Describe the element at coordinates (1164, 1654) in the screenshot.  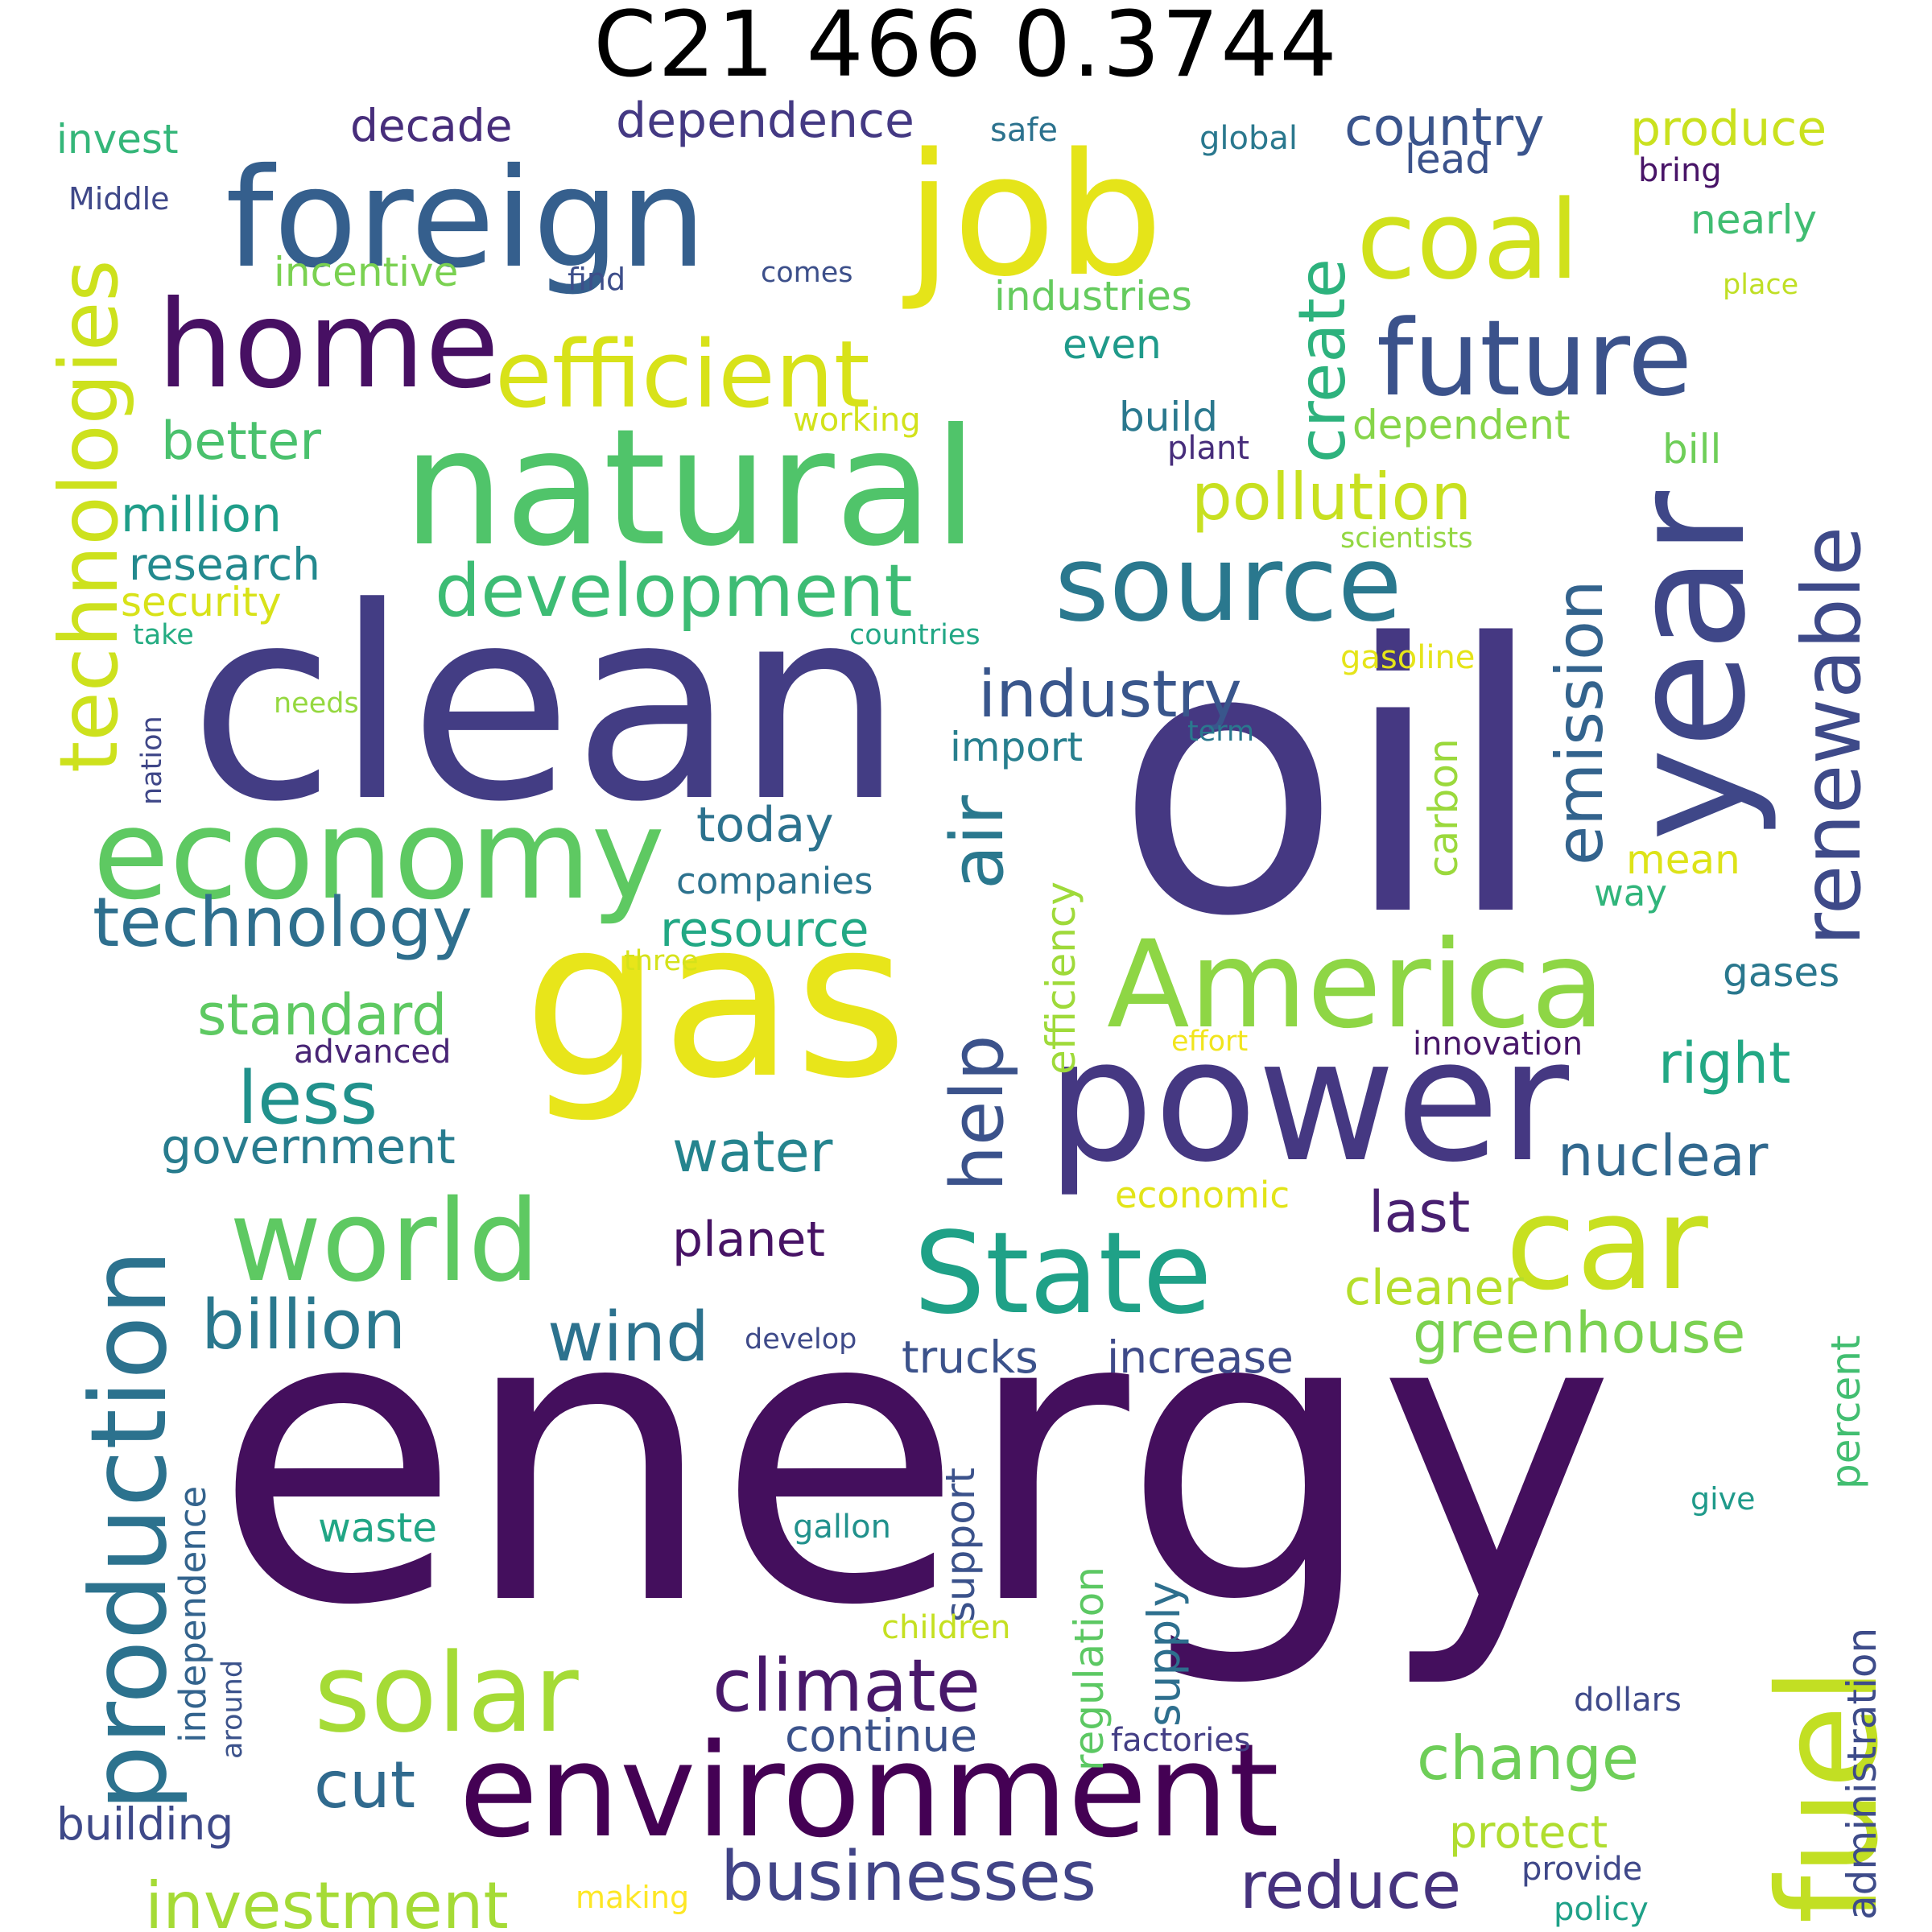
I see `word-supply: supply` at that location.